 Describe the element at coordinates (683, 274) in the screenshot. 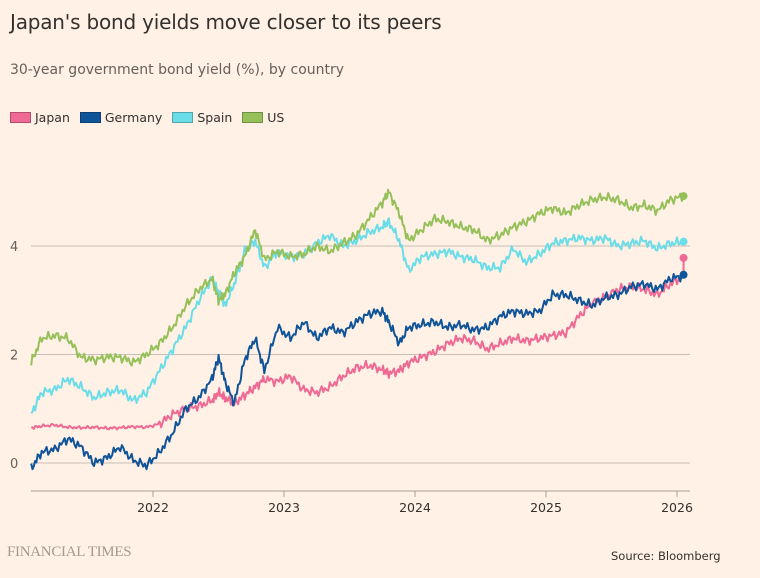

I see `end-marker-germany` at that location.